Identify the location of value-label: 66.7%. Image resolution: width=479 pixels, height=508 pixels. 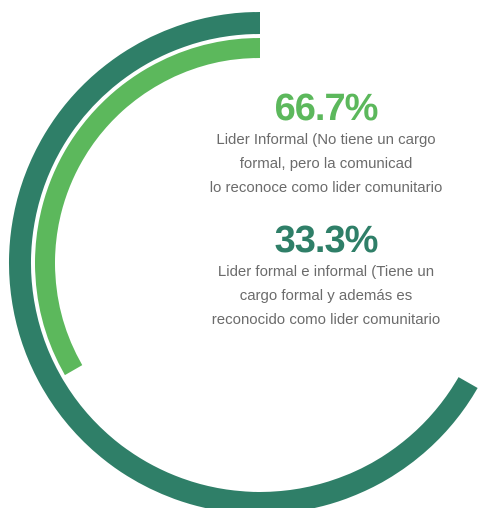
(326, 108).